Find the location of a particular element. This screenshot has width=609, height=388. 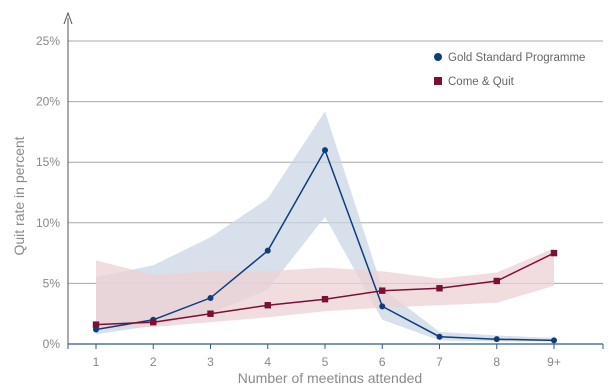

y-tick-label: 10% is located at coordinates (48, 223).